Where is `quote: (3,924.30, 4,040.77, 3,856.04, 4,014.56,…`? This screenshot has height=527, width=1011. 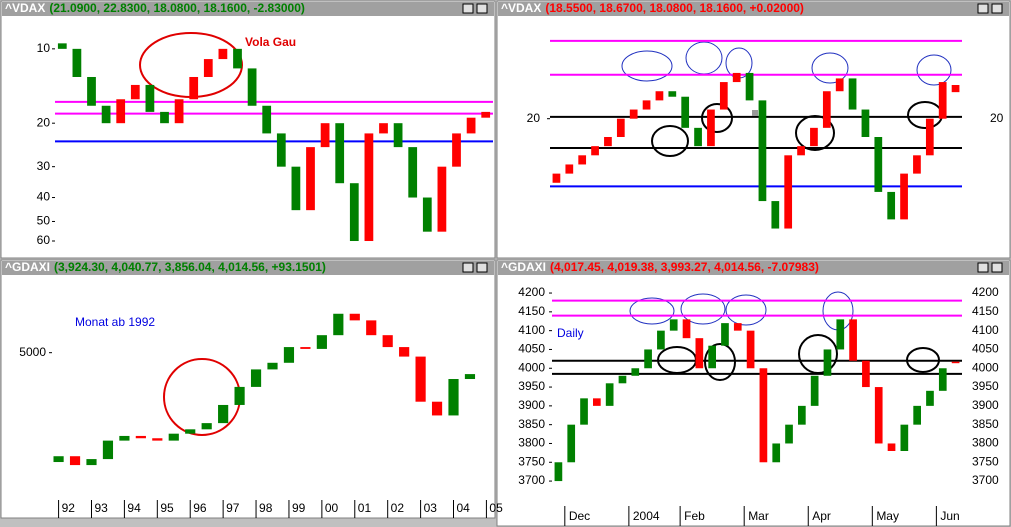
quote: (3,924.30, 4,040.77, 3,856.04, 4,014.56,… is located at coordinates (190, 267).